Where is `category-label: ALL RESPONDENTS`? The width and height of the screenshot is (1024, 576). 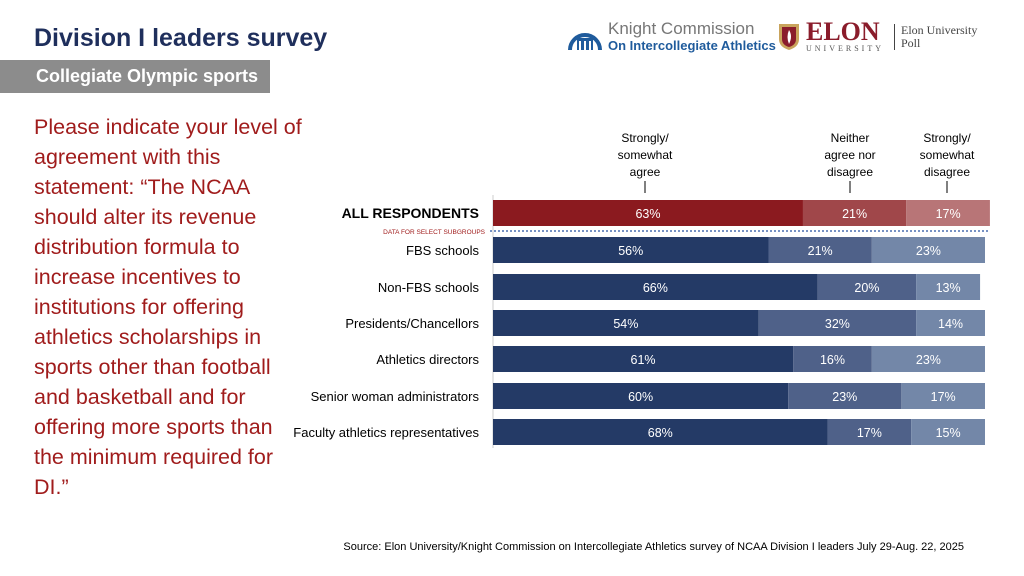 category-label: ALL RESPONDENTS is located at coordinates (410, 213).